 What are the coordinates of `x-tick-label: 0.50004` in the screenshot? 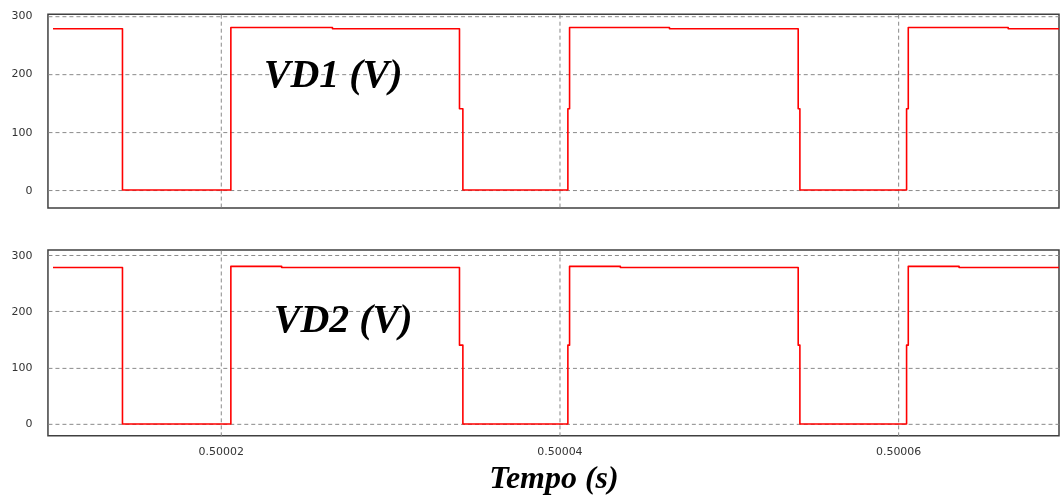 It's located at (560, 452).